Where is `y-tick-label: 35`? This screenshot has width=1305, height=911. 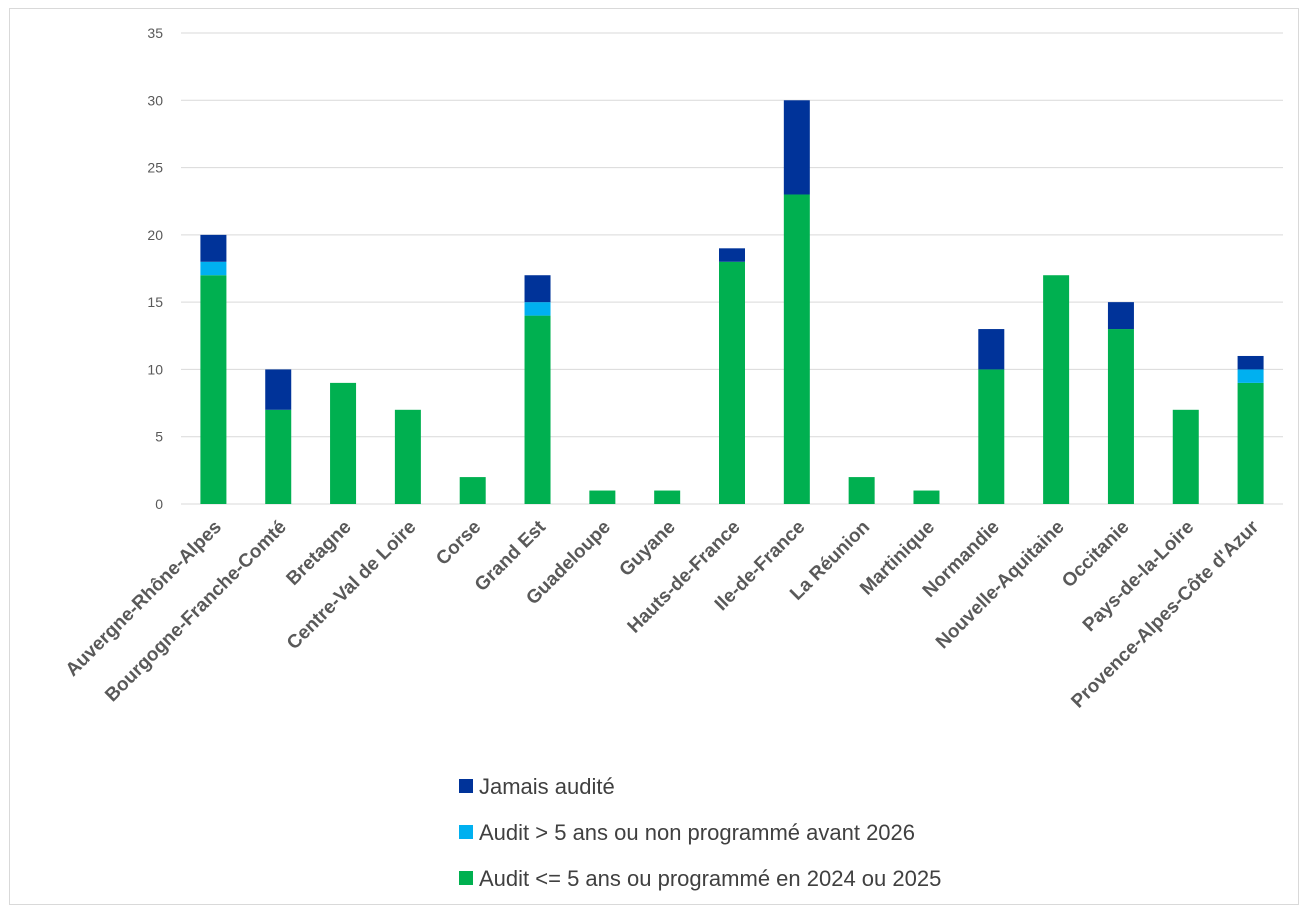
y-tick-label: 35 is located at coordinates (155, 33).